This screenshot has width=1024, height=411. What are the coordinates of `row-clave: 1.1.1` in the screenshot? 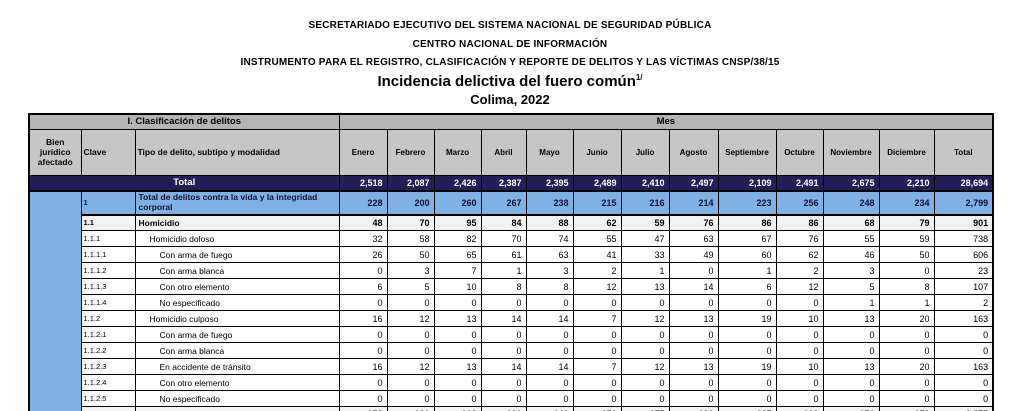 It's located at (108, 239).